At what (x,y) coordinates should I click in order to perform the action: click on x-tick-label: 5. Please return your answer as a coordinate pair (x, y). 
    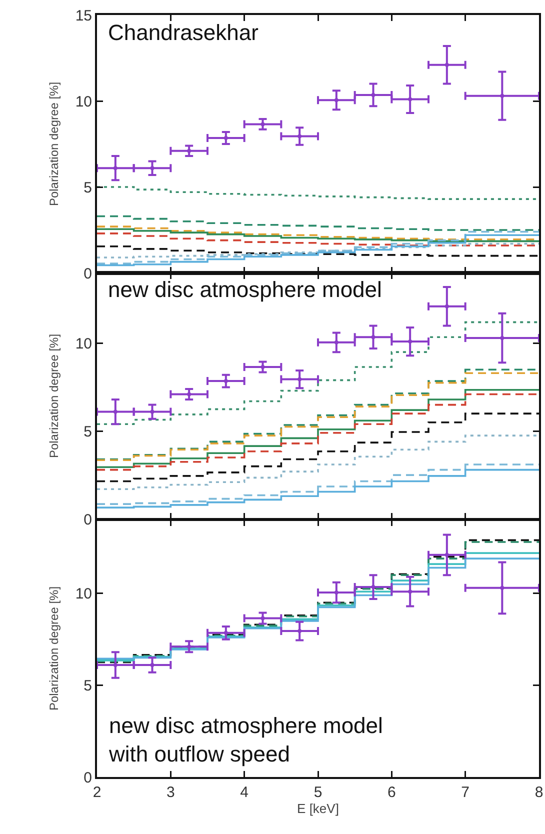
    Looking at the image, I should click on (318, 792).